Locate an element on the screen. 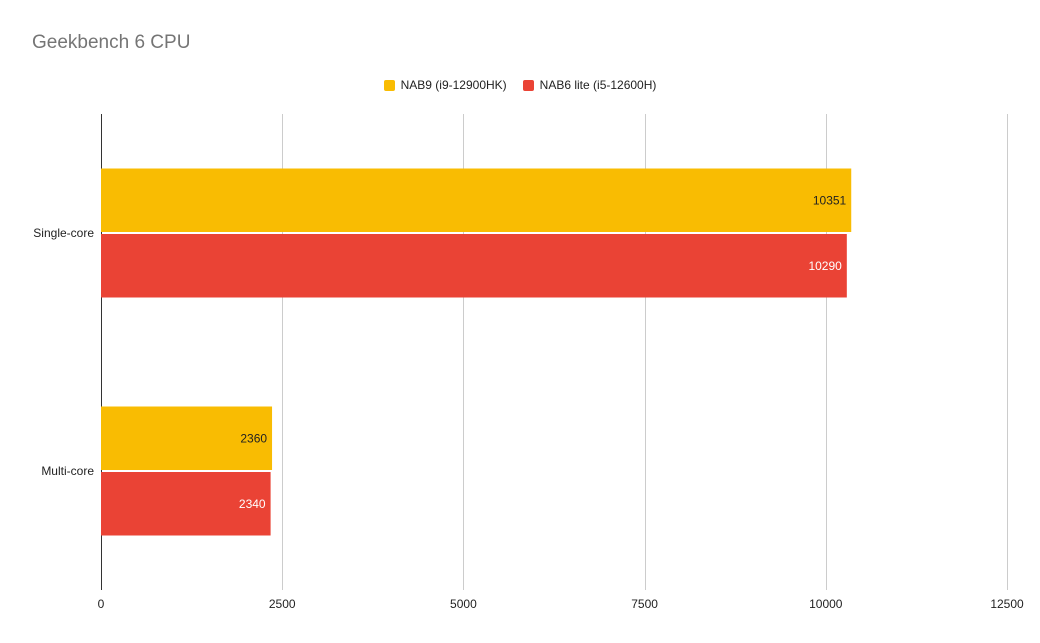  data-label: 10290 is located at coordinates (825, 266).